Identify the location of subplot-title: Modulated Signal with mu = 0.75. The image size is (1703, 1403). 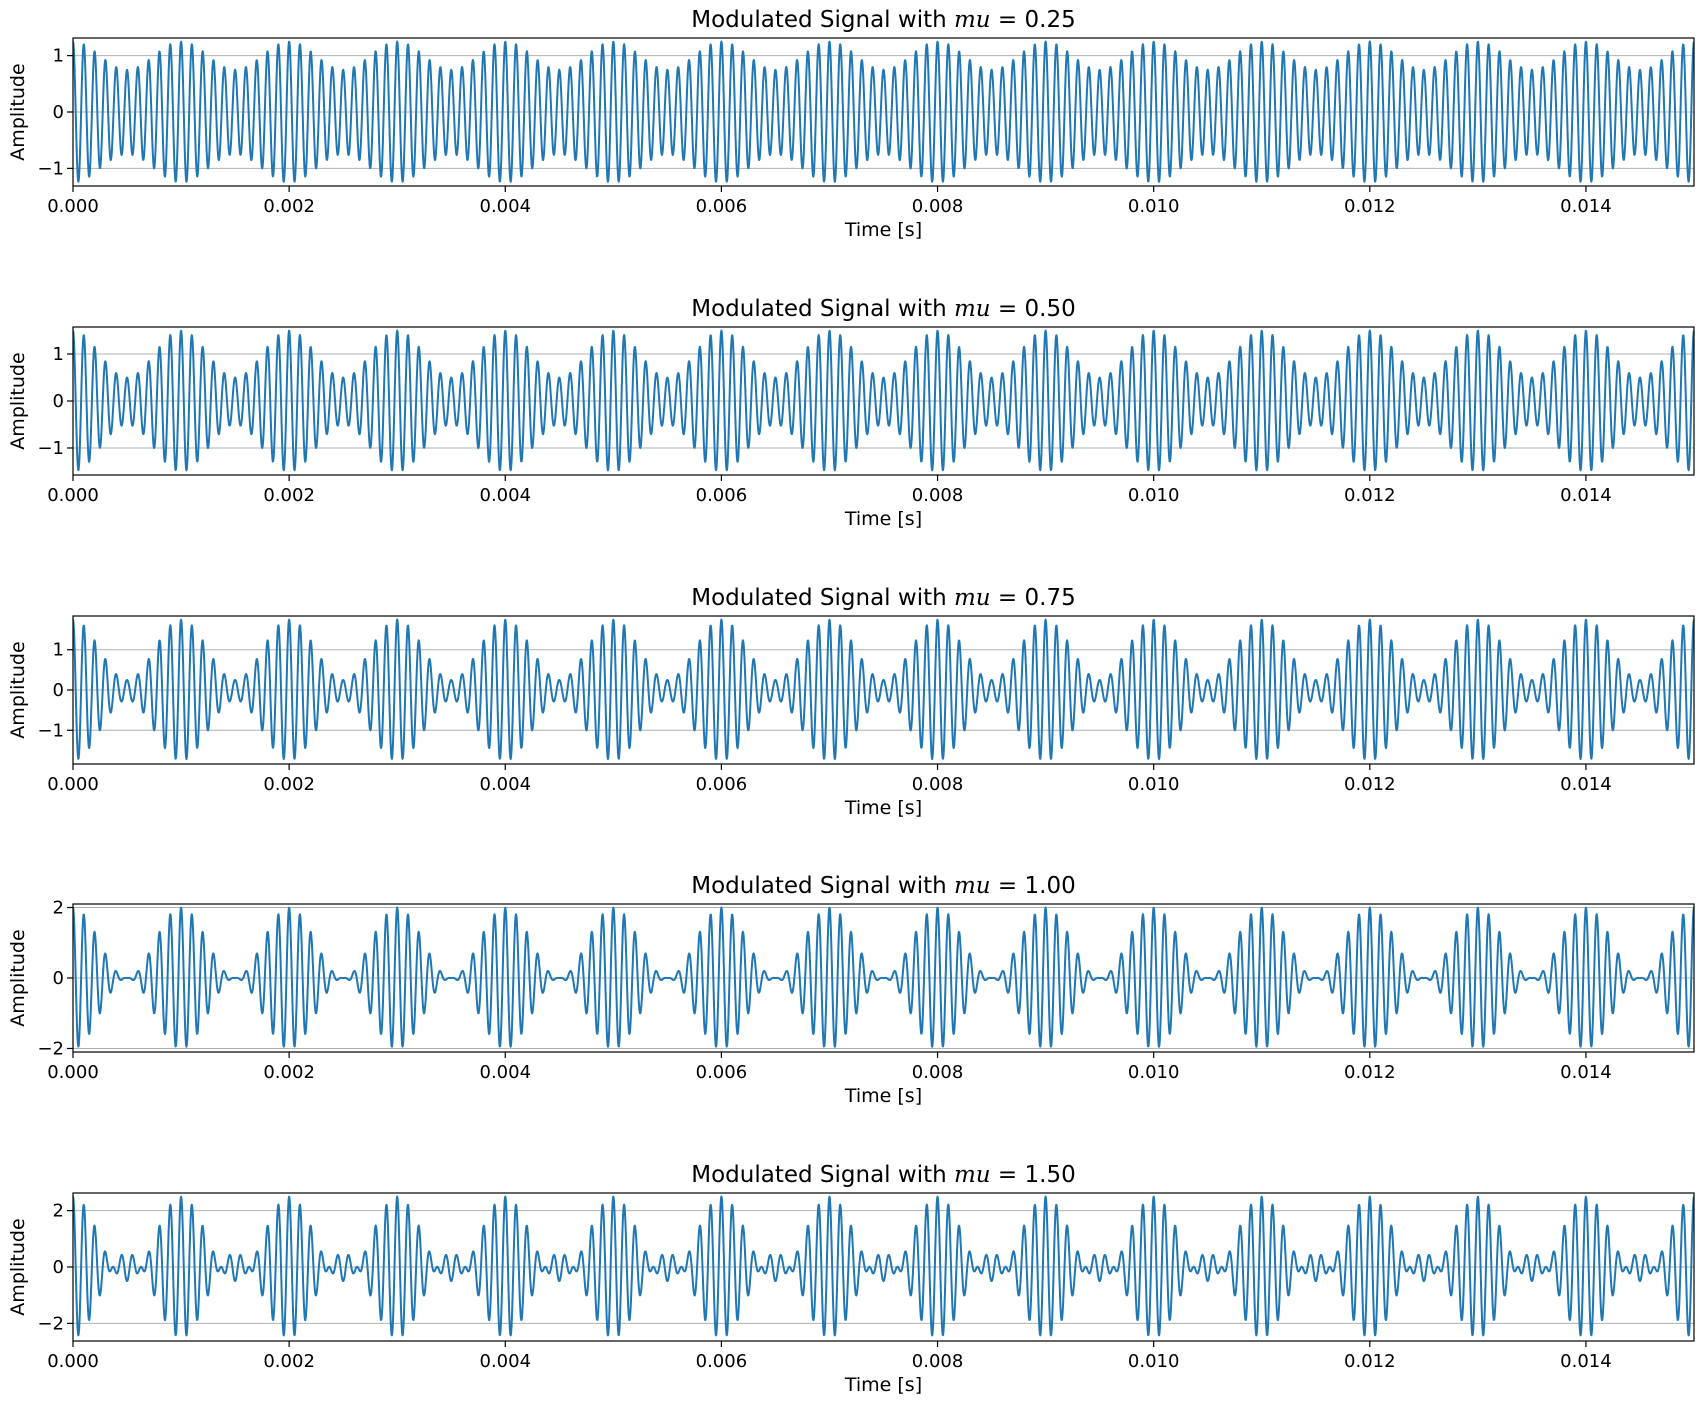
(883, 598).